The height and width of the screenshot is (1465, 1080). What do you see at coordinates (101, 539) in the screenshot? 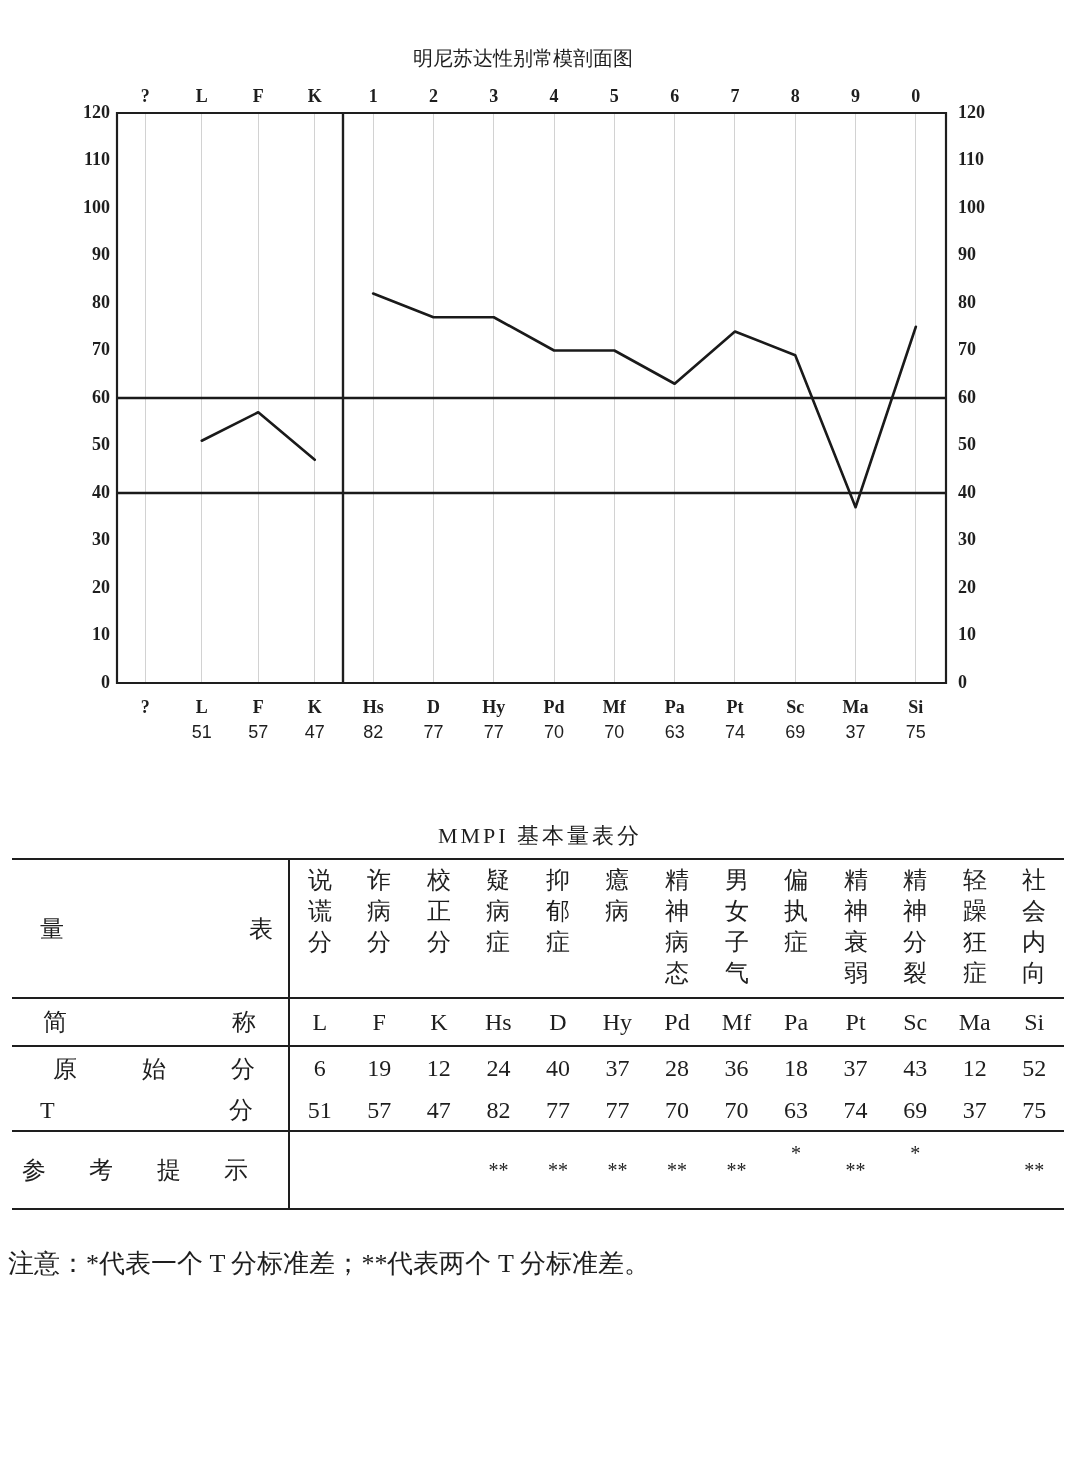
I see `y-tick-label: 30` at bounding box center [101, 539].